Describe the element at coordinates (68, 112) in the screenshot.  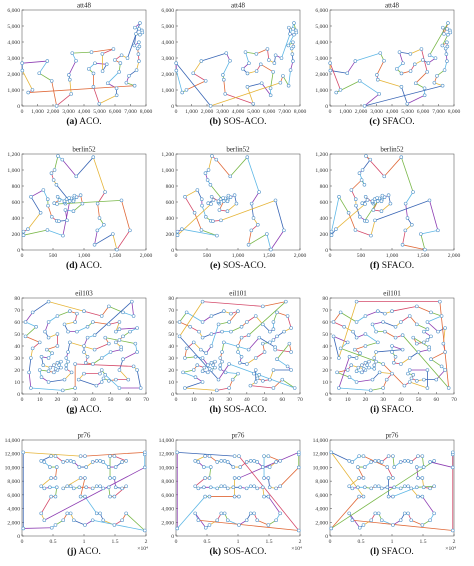
I see `x-tick-label: 3,000` at that location.